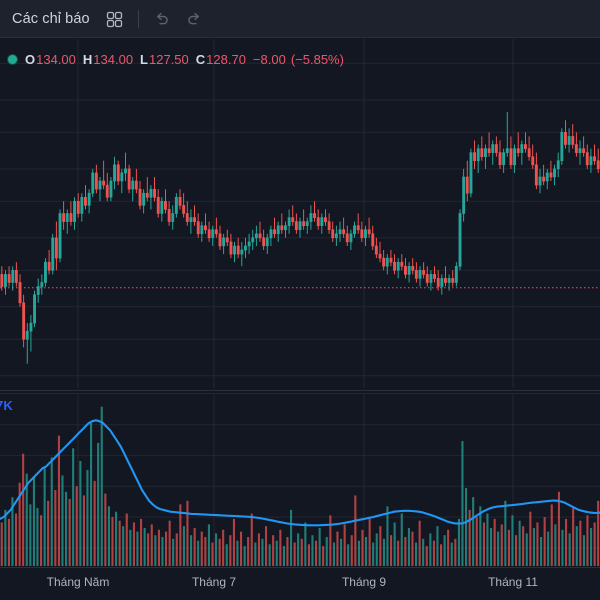 The width and height of the screenshot is (600, 600). I want to click on high-value: 134.00, so click(113, 59).